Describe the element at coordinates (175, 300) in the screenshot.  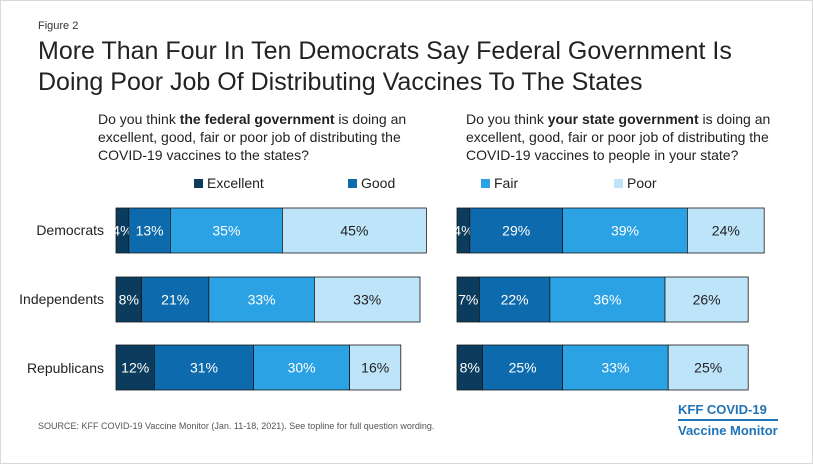
I see `data-label-good-independents-0: 21%` at that location.